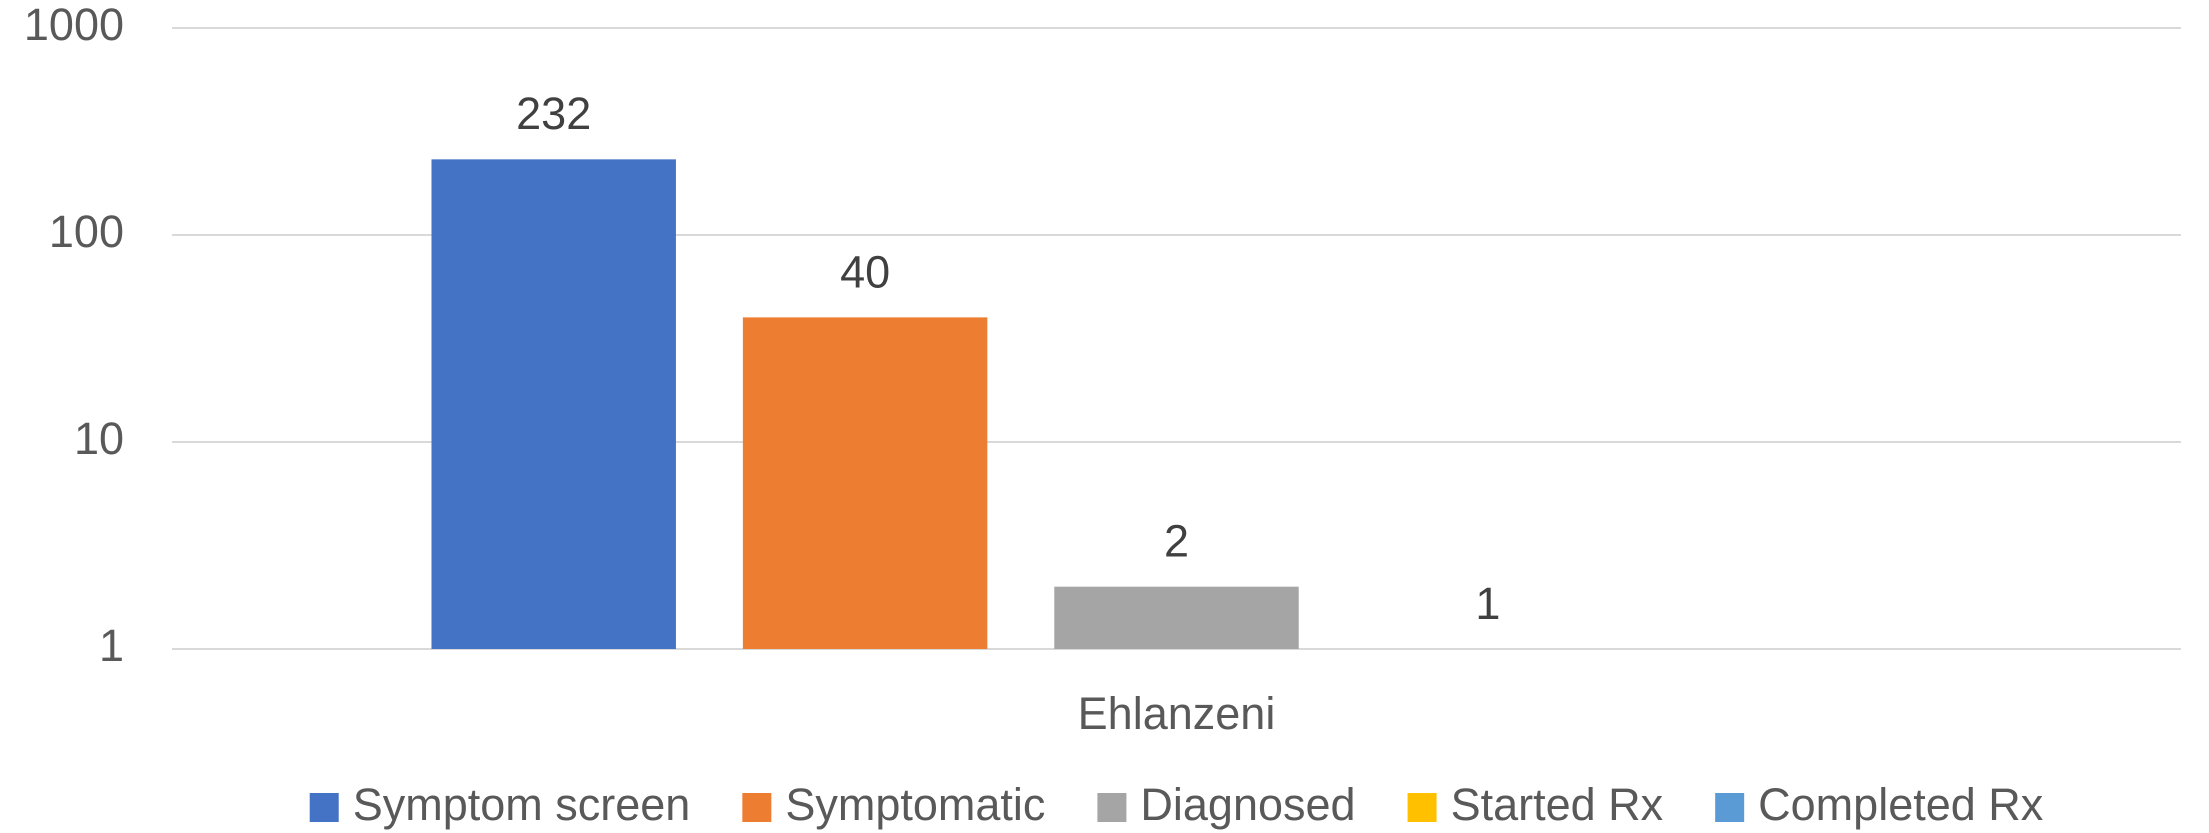 This screenshot has height=833, width=2209. What do you see at coordinates (1487, 603) in the screenshot?
I see `data-label: 1` at bounding box center [1487, 603].